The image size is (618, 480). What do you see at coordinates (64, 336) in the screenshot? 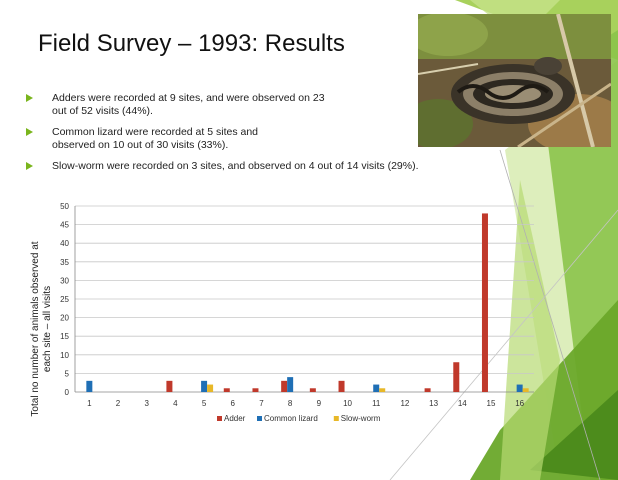
I see `y-tick-label: 15` at bounding box center [64, 336].